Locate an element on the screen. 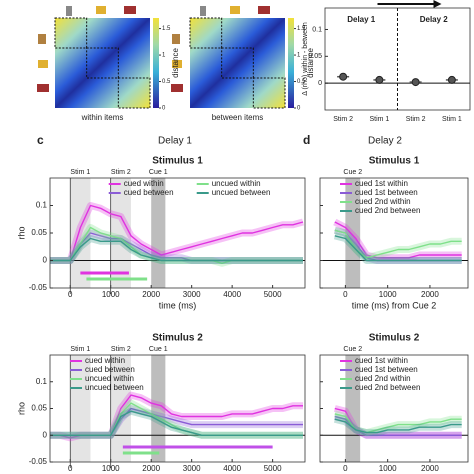  x-axis-label: between items is located at coordinates (238, 117).